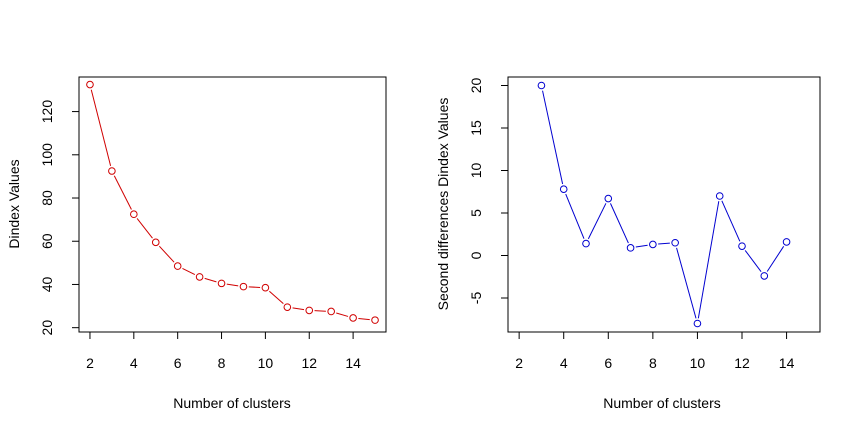 The width and height of the screenshot is (860, 431). Describe the element at coordinates (47, 112) in the screenshot. I see `y-tick-label: 120` at that location.